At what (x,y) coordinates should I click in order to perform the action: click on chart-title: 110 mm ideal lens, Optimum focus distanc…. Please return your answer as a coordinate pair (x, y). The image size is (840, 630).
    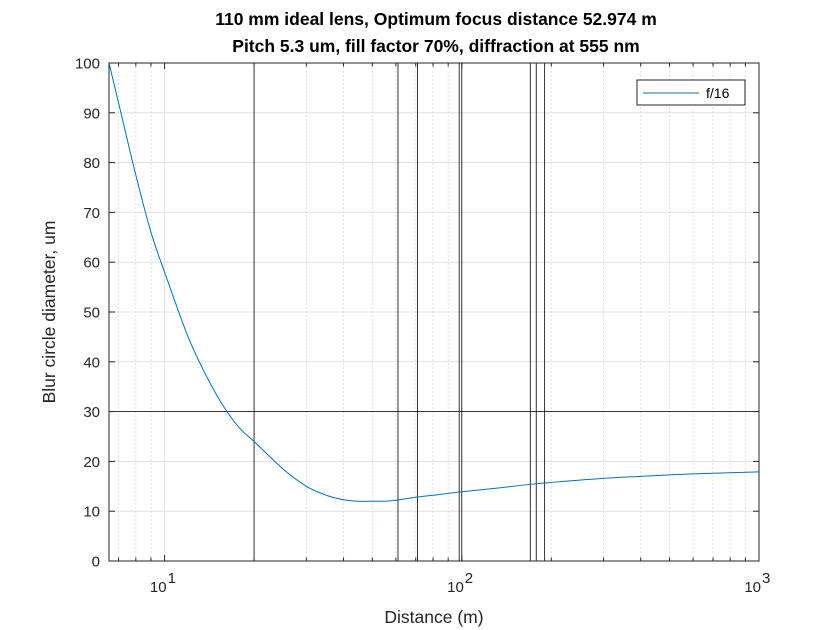
    Looking at the image, I should click on (436, 19).